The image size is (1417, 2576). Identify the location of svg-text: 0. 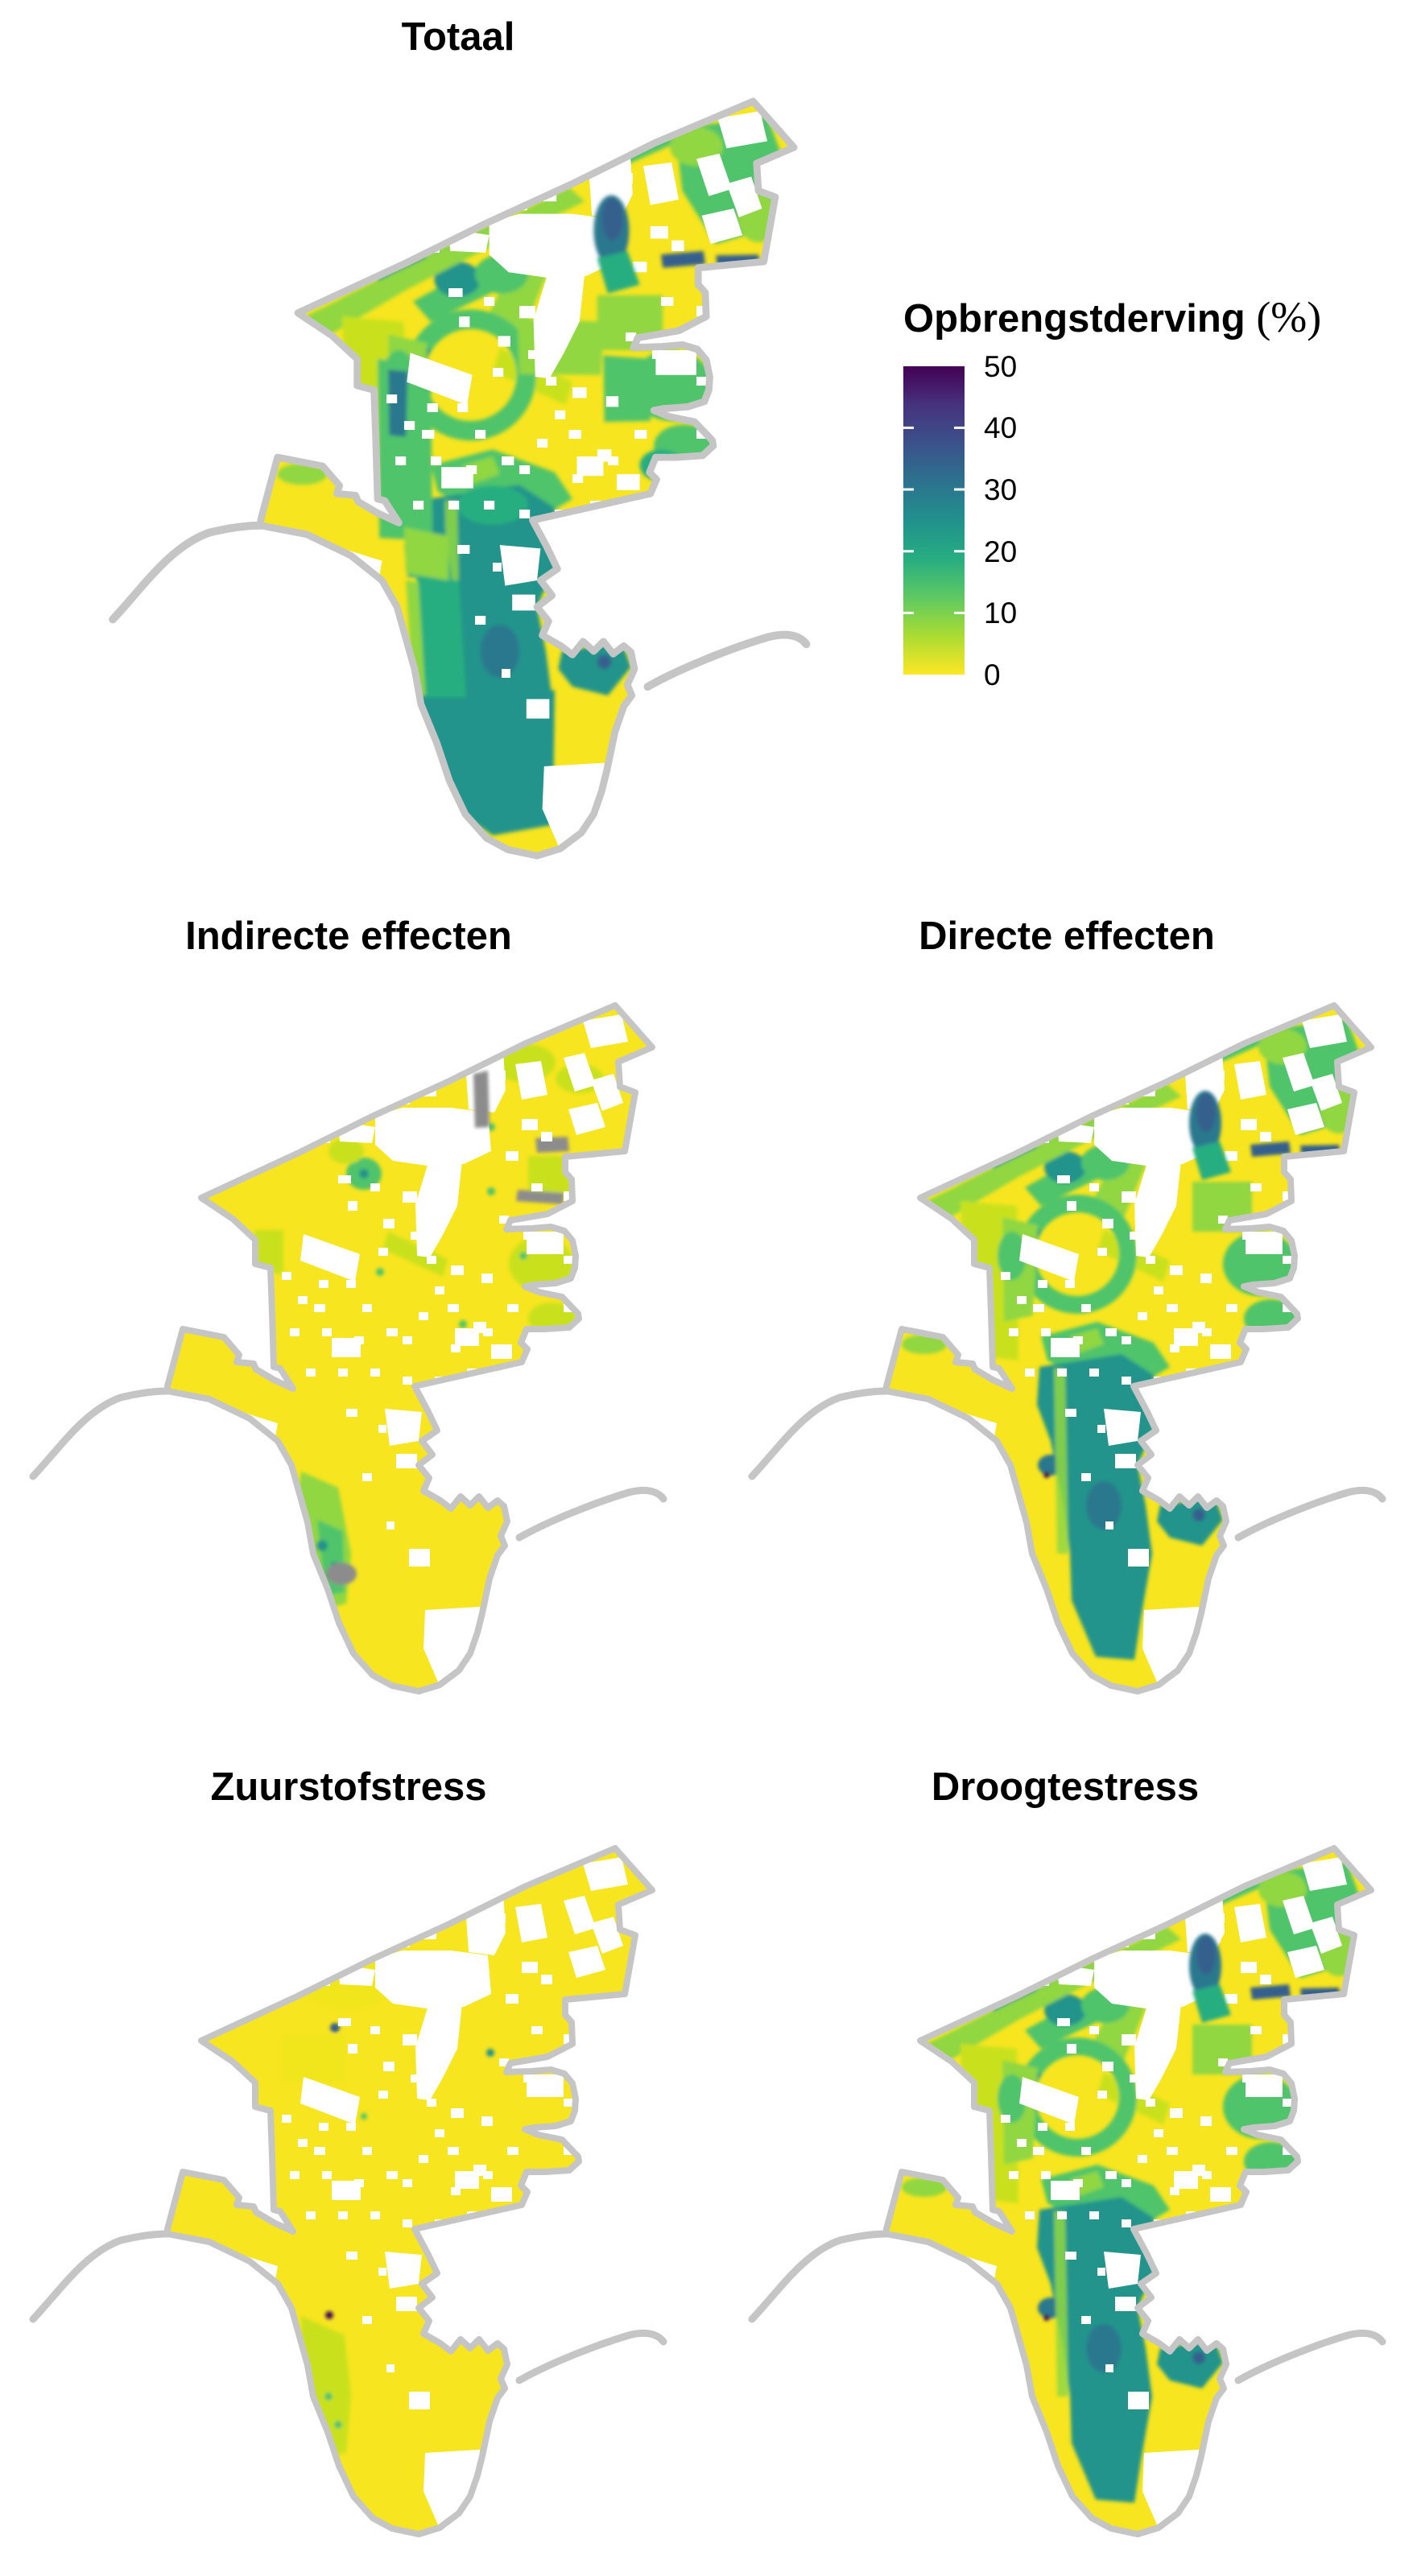
(992, 674).